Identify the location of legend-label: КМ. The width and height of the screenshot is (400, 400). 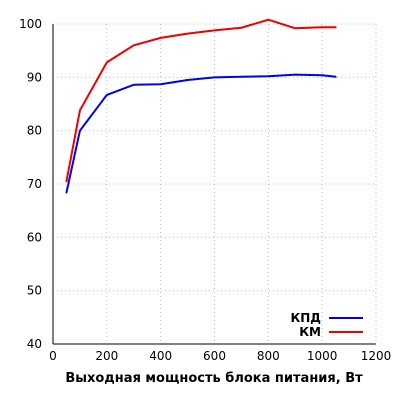
(310, 332).